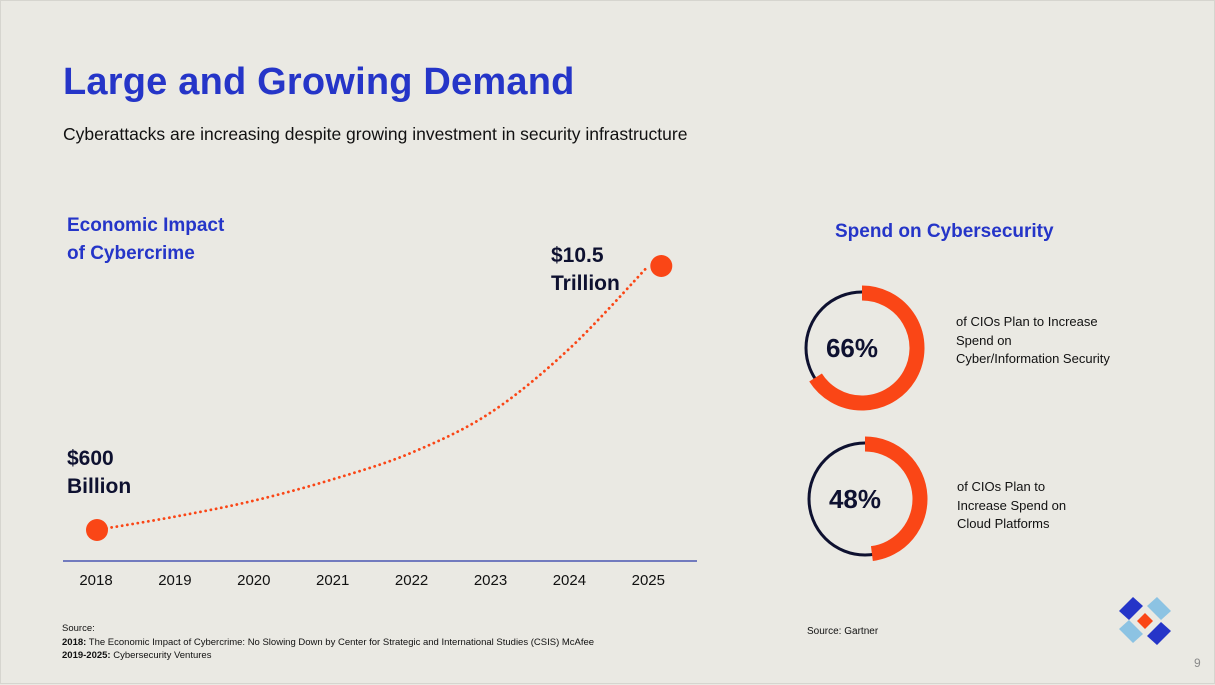 The height and width of the screenshot is (685, 1215). What do you see at coordinates (254, 580) in the screenshot?
I see `x-tick-label-2020: 2020` at bounding box center [254, 580].